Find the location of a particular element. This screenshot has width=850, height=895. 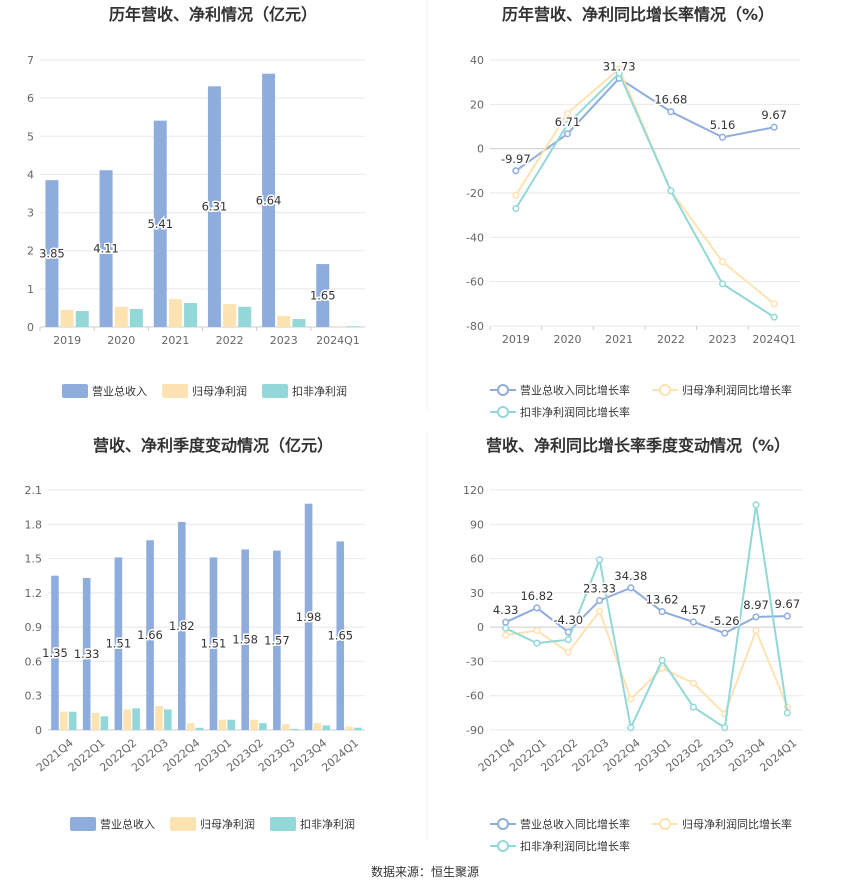

line-data-label: -4.30 is located at coordinates (568, 620).